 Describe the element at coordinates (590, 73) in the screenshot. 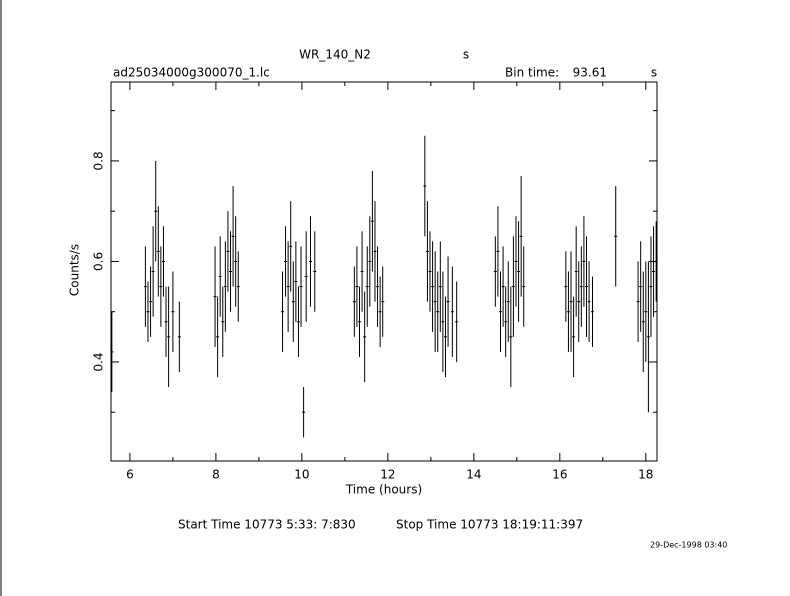

I see `bin-time: 93.61` at that location.